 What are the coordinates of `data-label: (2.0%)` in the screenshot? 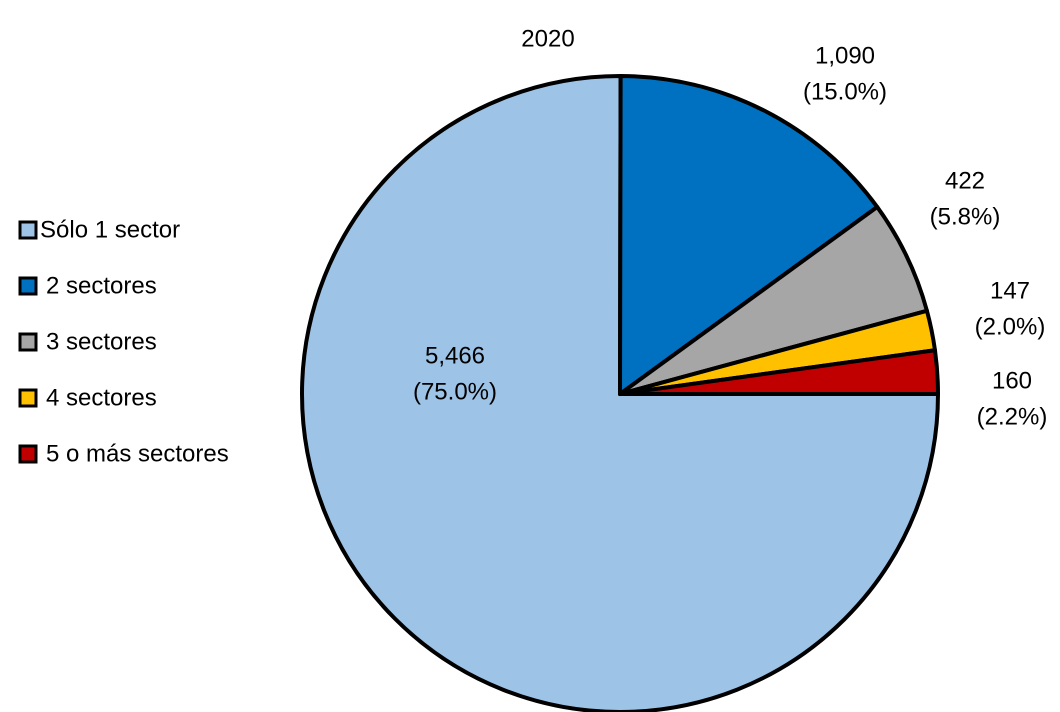 It's located at (1010, 326).